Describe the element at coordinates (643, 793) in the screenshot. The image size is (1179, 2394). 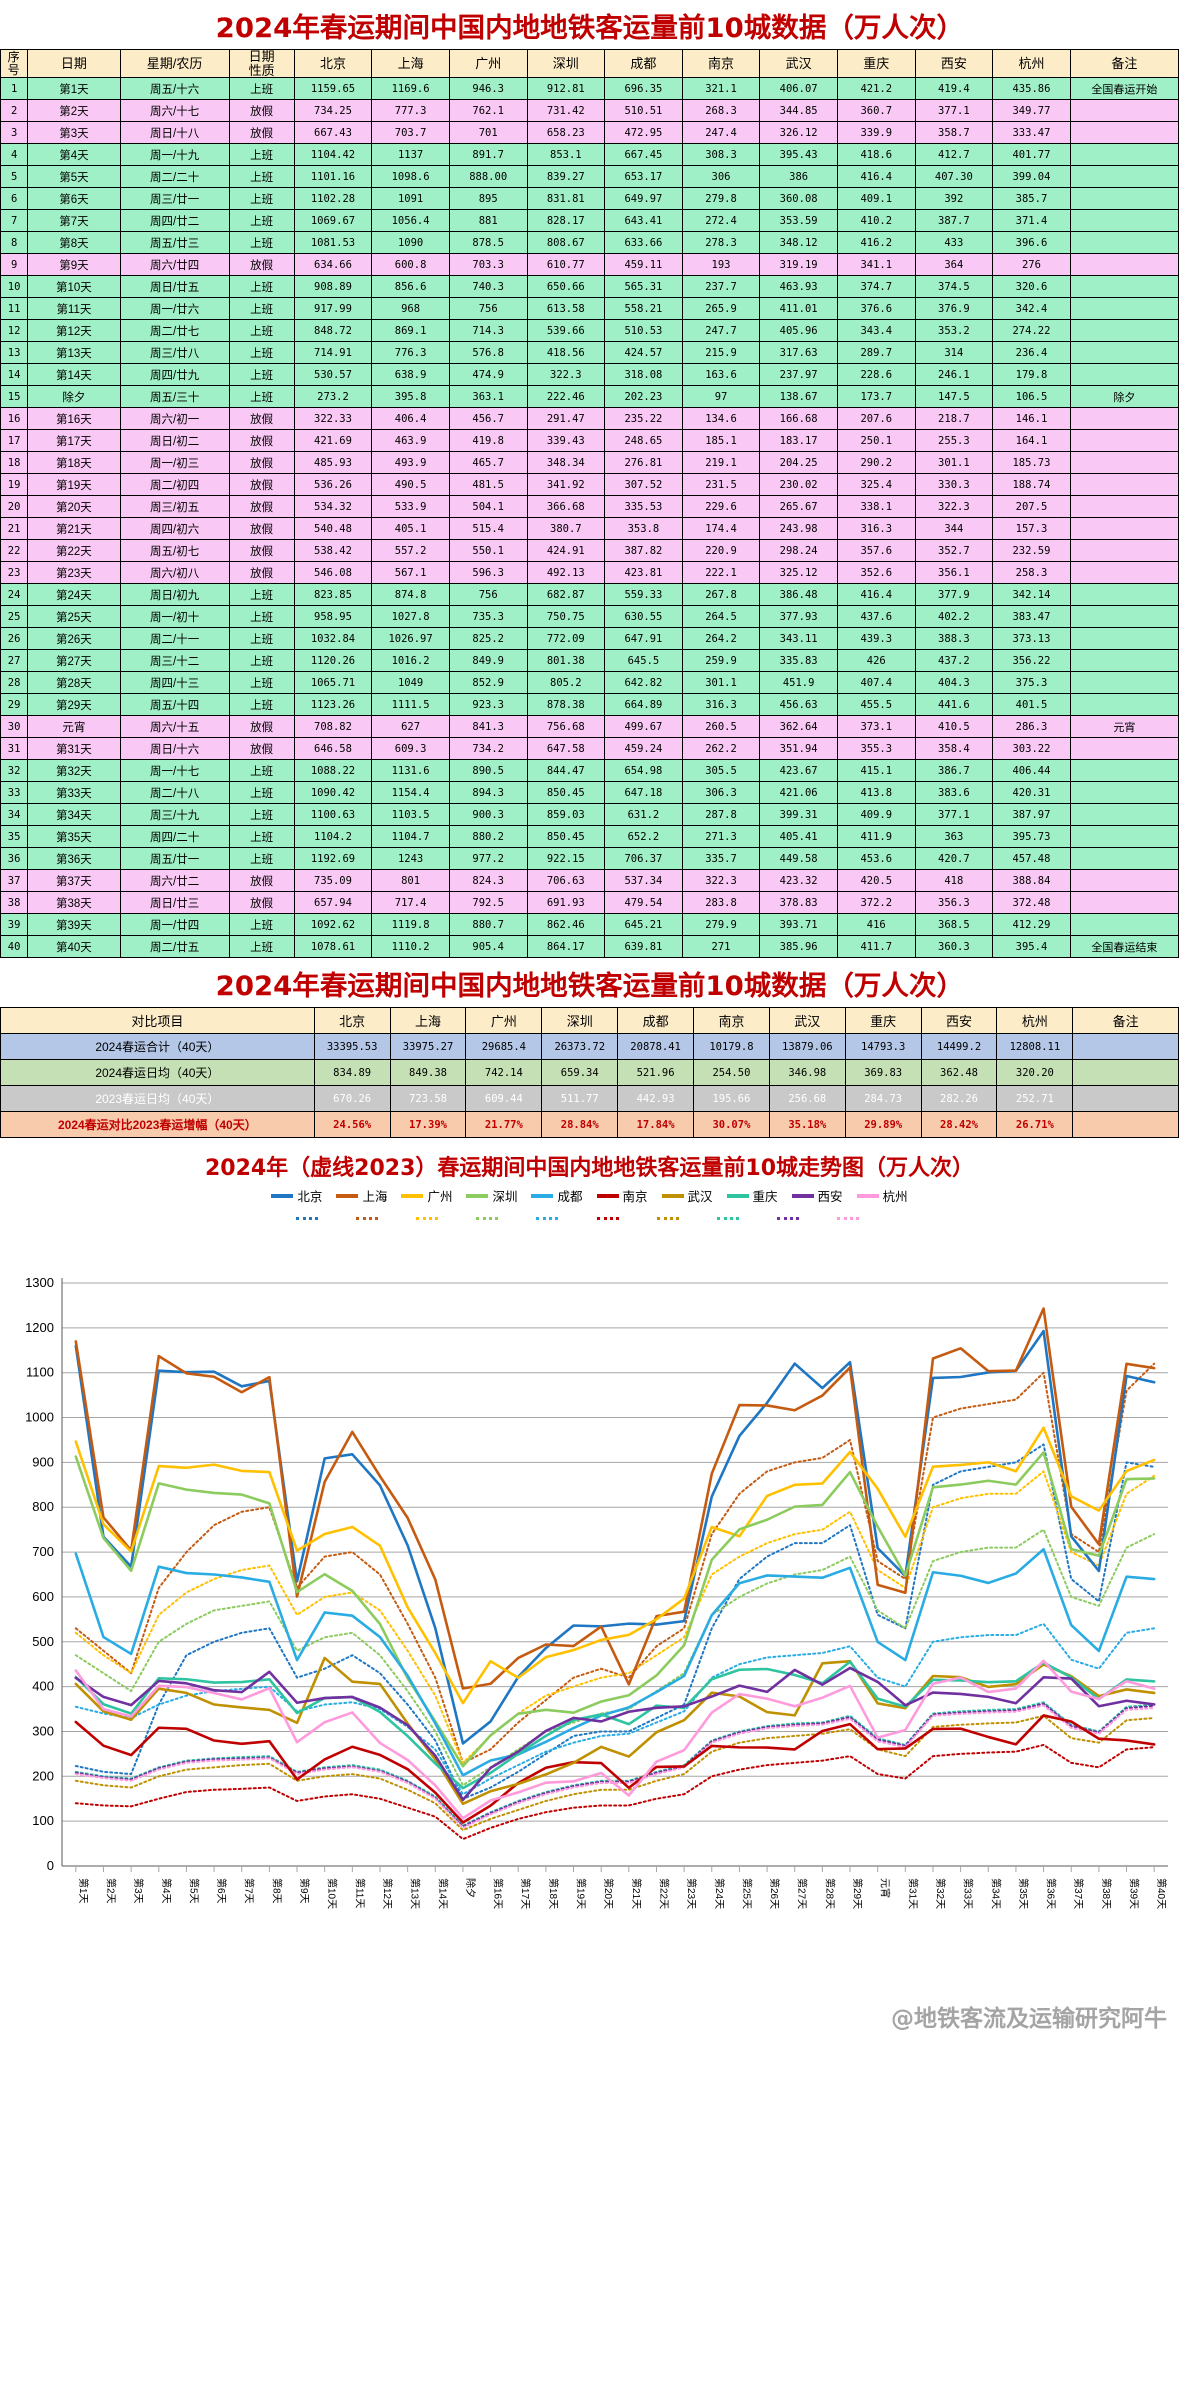
I see `cell-city-4: 647.18` at that location.